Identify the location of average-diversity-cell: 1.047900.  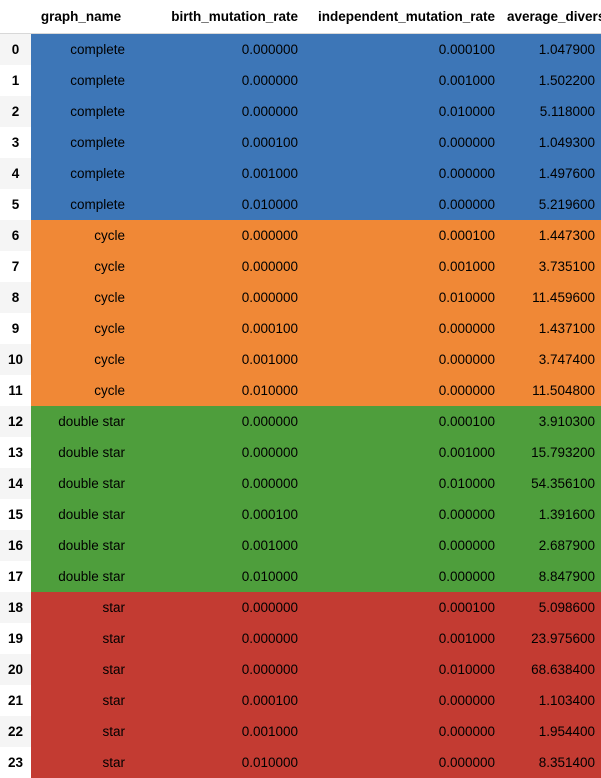
(551, 49).